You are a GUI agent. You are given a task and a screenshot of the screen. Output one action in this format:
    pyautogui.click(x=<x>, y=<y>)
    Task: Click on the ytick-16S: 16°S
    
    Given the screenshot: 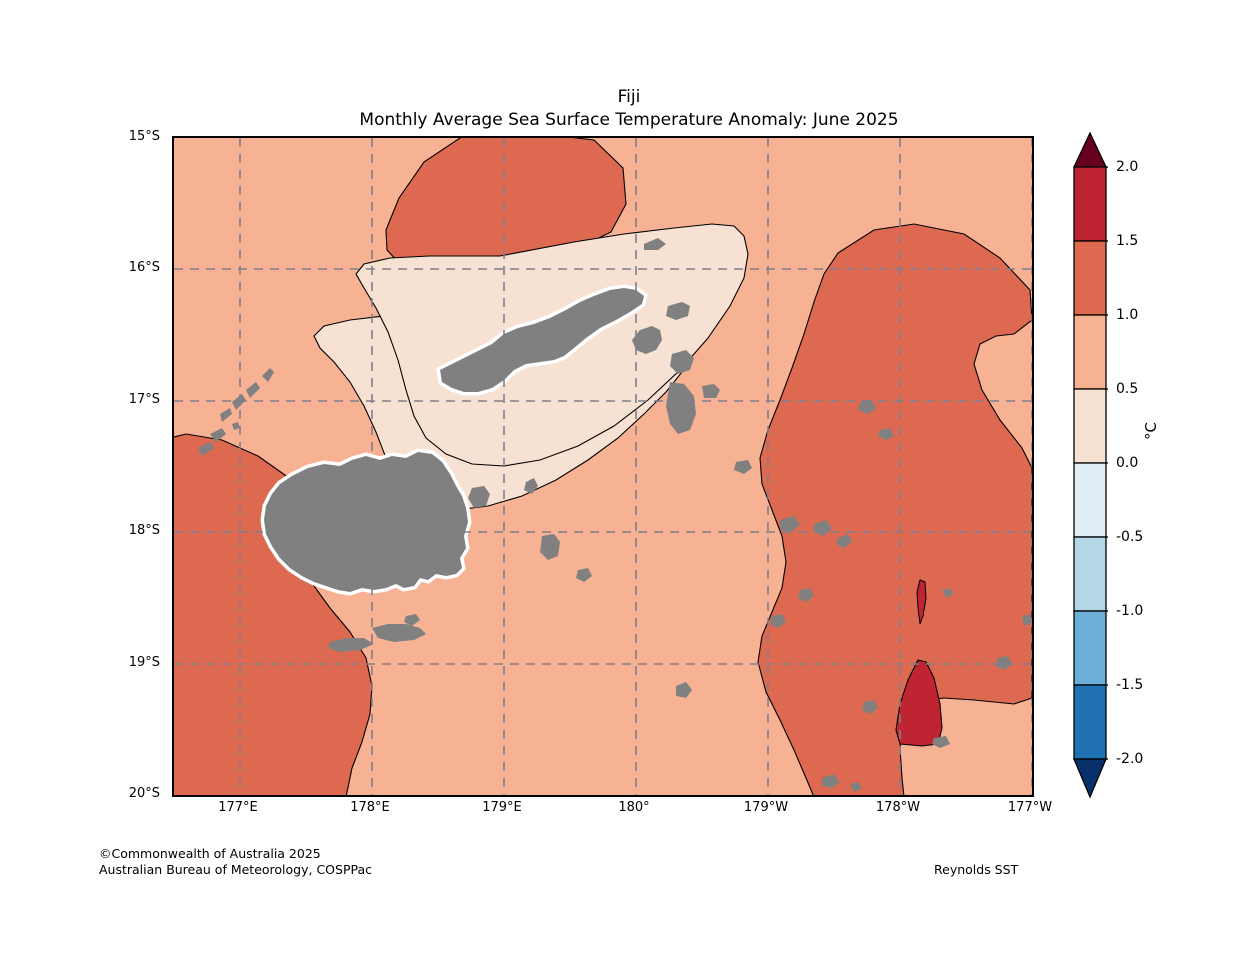 What is the action you would take?
    pyautogui.click(x=144, y=267)
    